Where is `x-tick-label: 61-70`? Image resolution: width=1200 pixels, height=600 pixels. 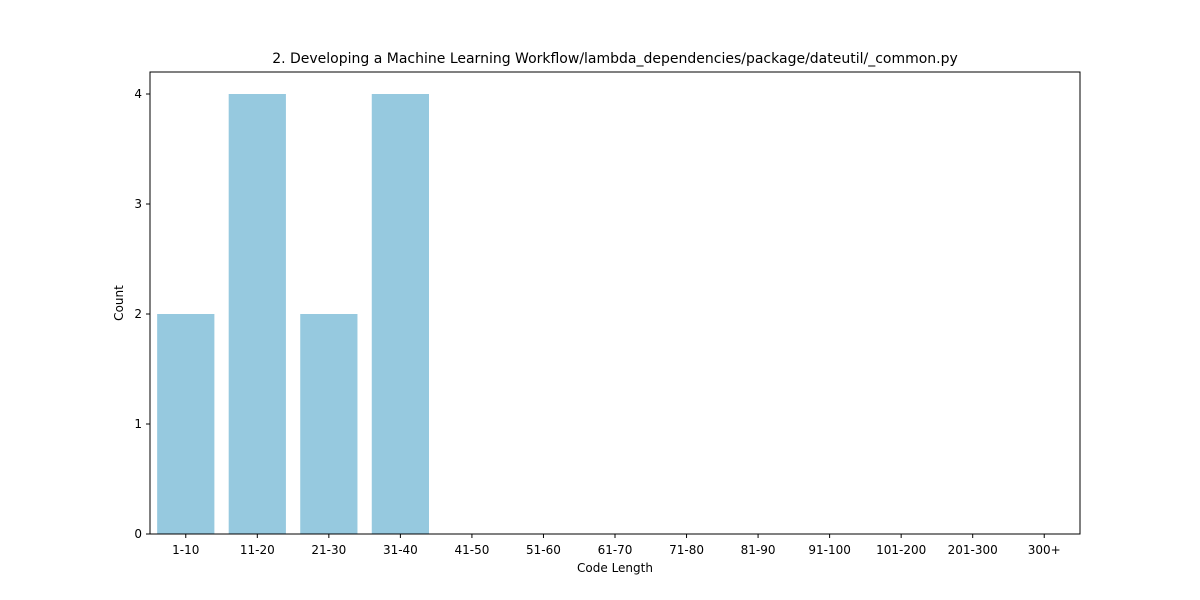 x-tick-label: 61-70 is located at coordinates (615, 550).